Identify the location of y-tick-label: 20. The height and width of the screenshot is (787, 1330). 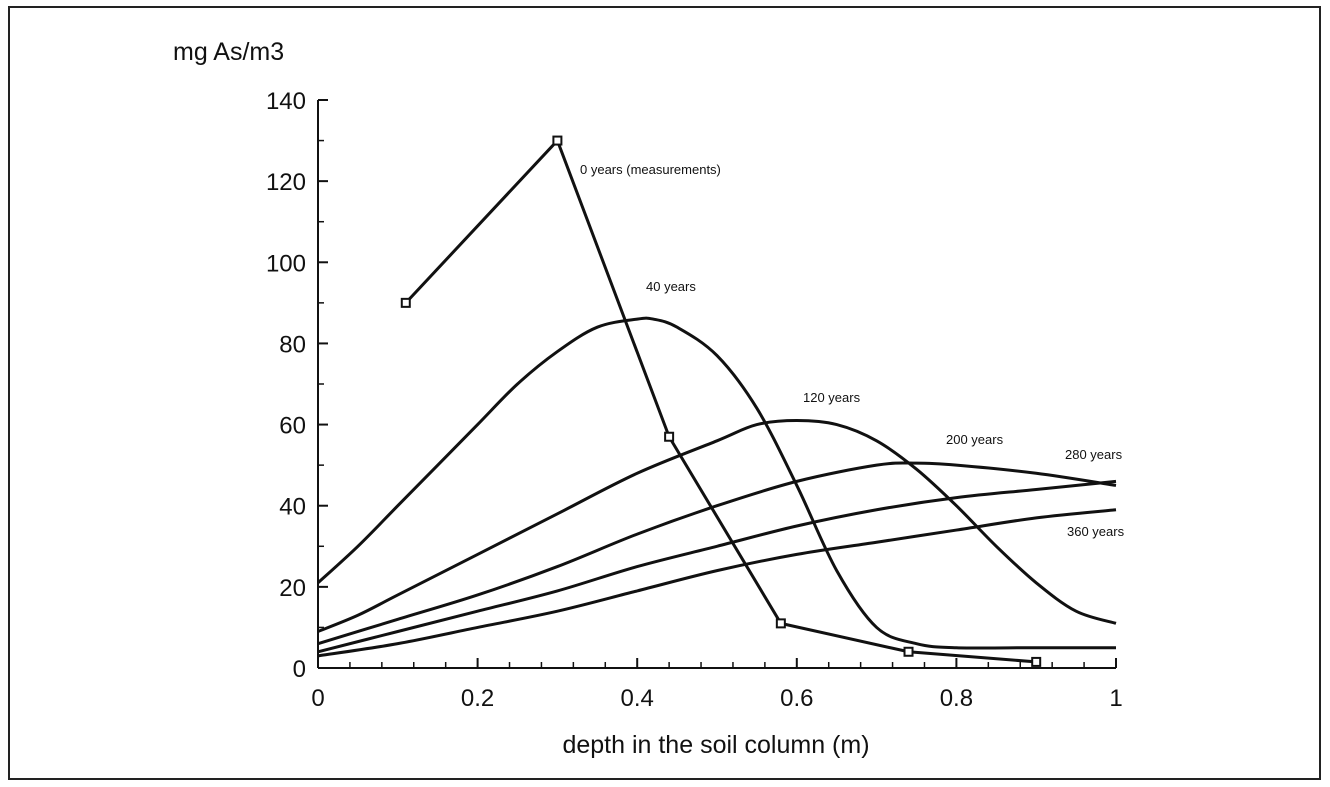
(292, 588).